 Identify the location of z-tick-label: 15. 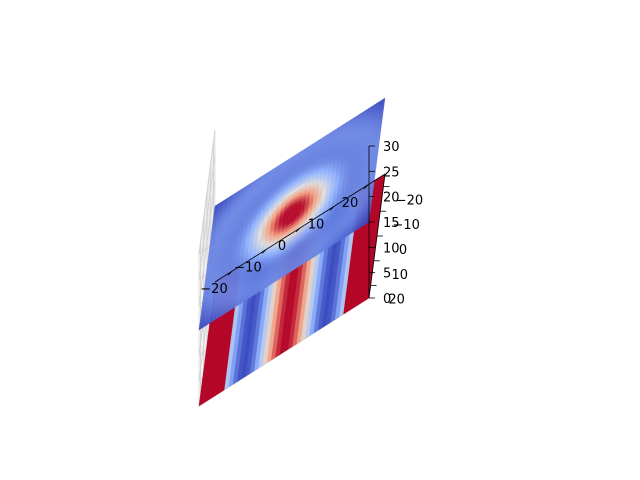
(391, 223).